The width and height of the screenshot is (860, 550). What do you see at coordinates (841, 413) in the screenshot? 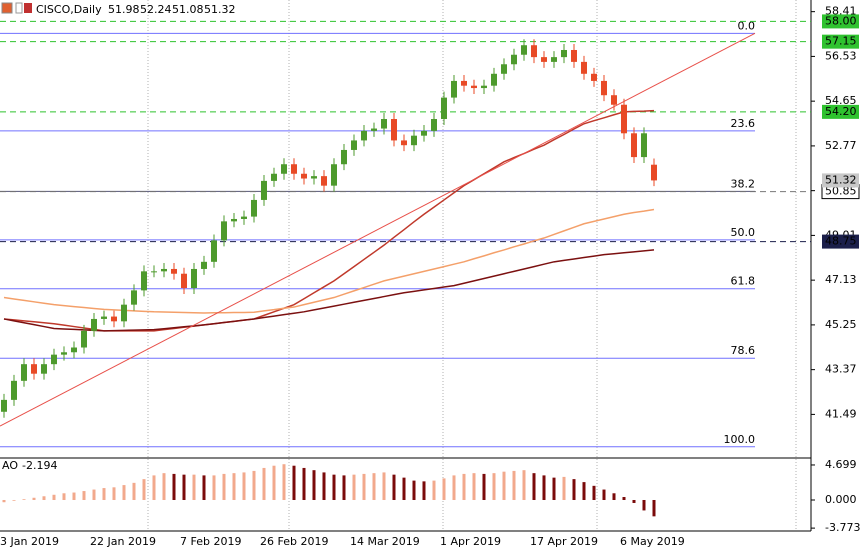
I see `y-tick-label: 41.49` at bounding box center [841, 413].